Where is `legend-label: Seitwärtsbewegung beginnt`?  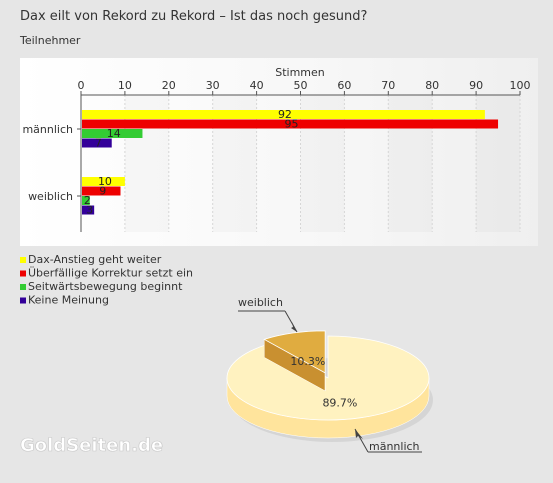
legend-label: Seitwärtsbewegung beginnt is located at coordinates (105, 286).